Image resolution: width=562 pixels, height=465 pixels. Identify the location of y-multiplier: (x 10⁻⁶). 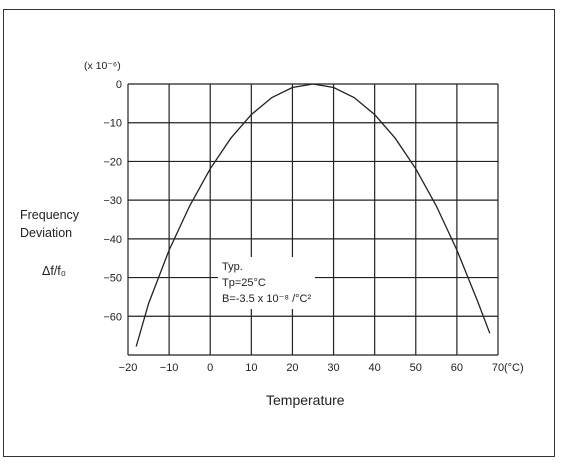
(102, 66).